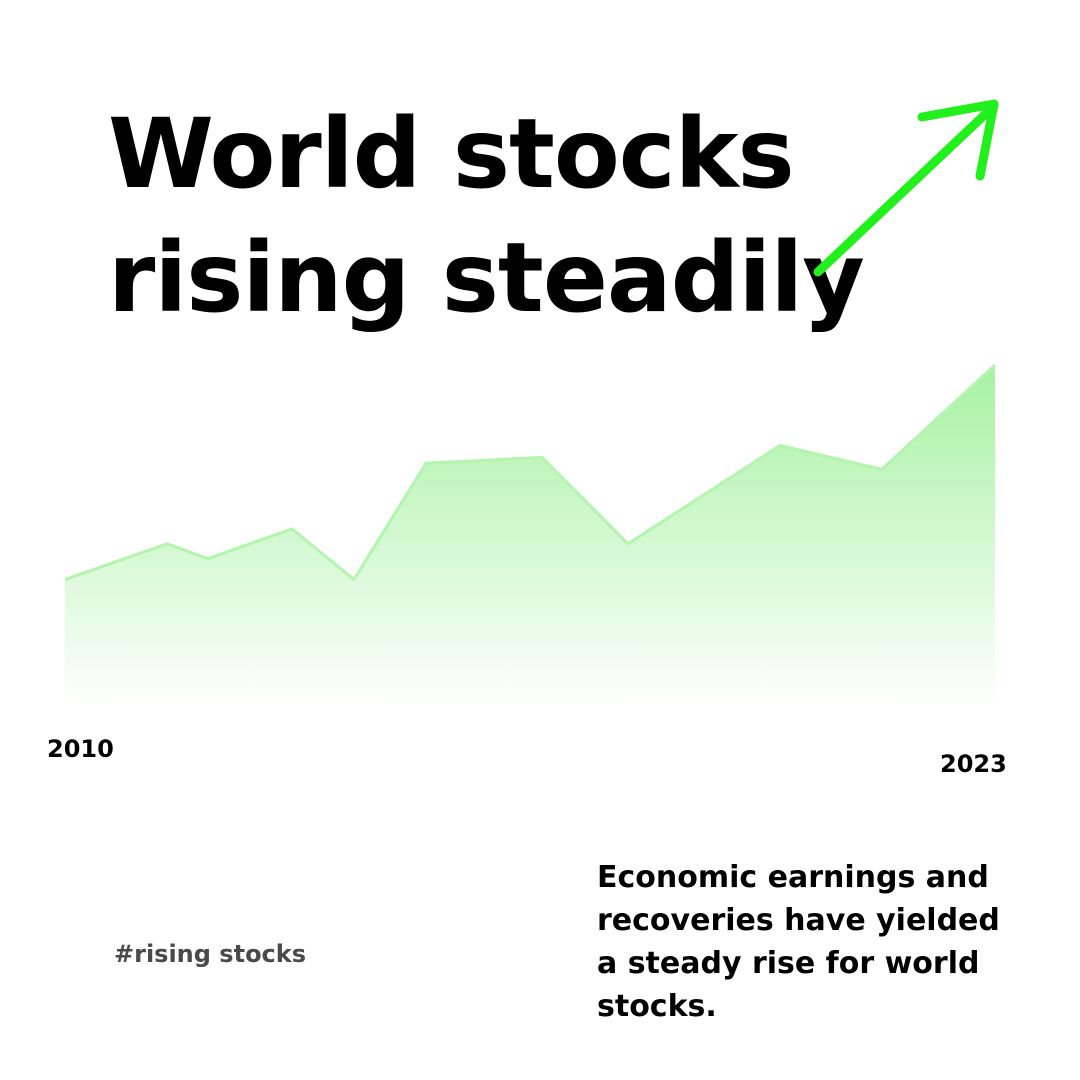 The height and width of the screenshot is (1080, 1080). Describe the element at coordinates (958, 140) in the screenshot. I see `arrow-head` at that location.